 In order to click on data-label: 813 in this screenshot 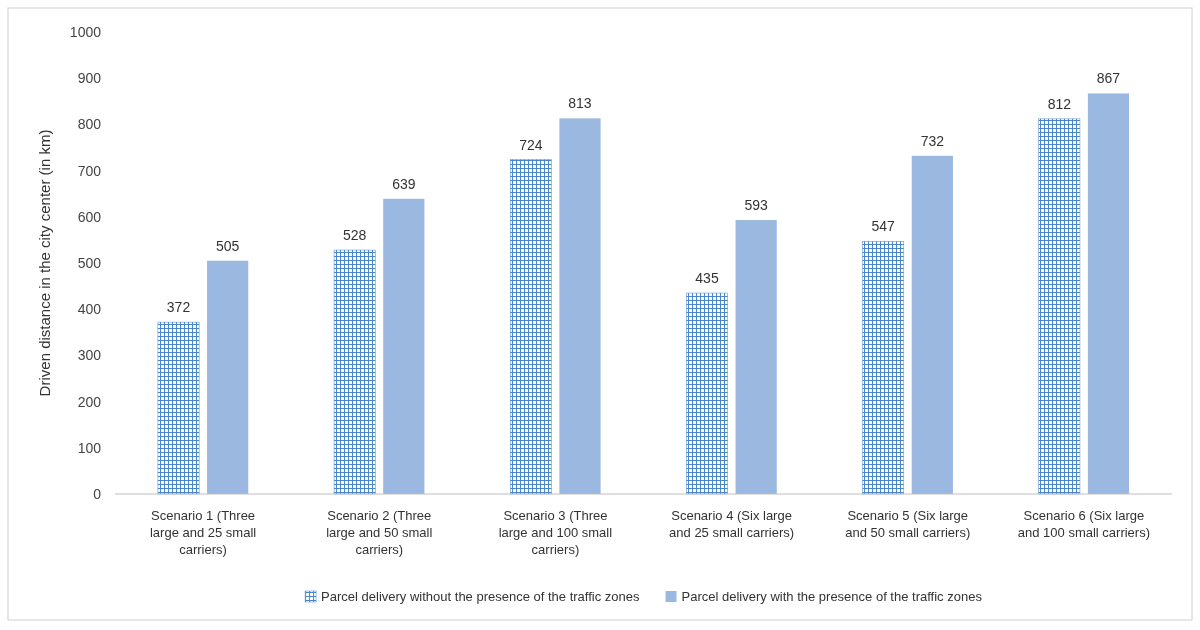, I will do `click(580, 103)`.